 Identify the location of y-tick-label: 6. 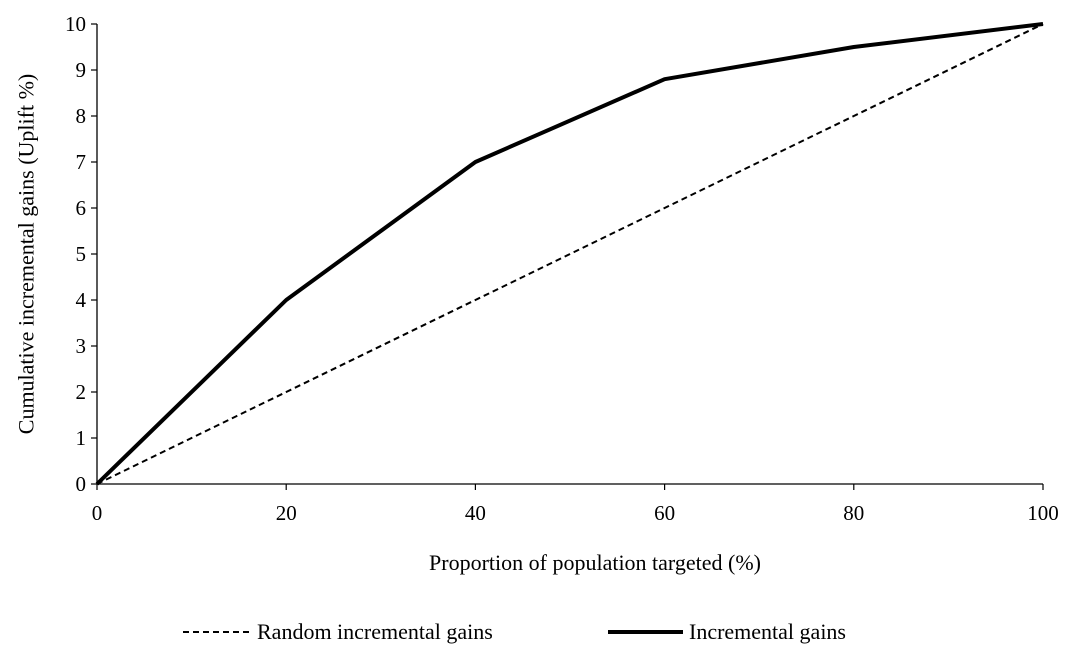
(81, 208).